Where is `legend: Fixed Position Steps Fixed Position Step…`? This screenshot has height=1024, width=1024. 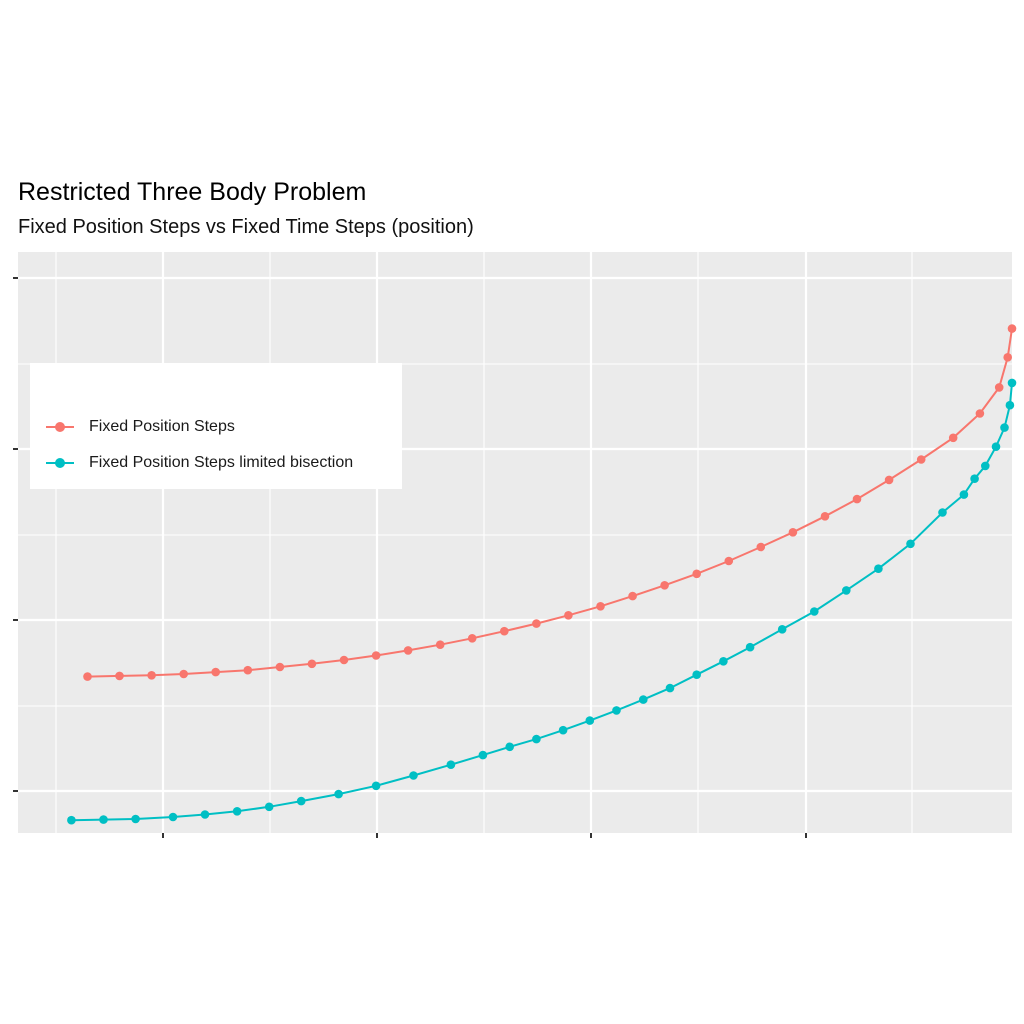
legend: Fixed Position Steps Fixed Position Step… is located at coordinates (216, 426).